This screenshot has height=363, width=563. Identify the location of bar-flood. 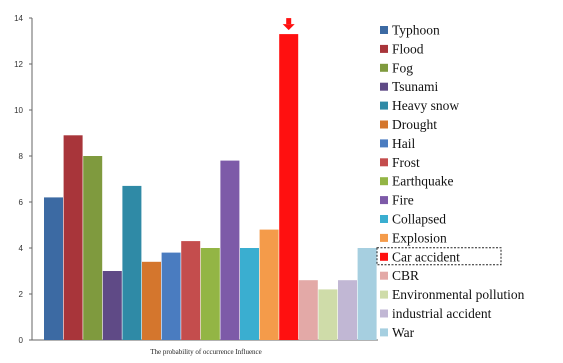
(73, 237).